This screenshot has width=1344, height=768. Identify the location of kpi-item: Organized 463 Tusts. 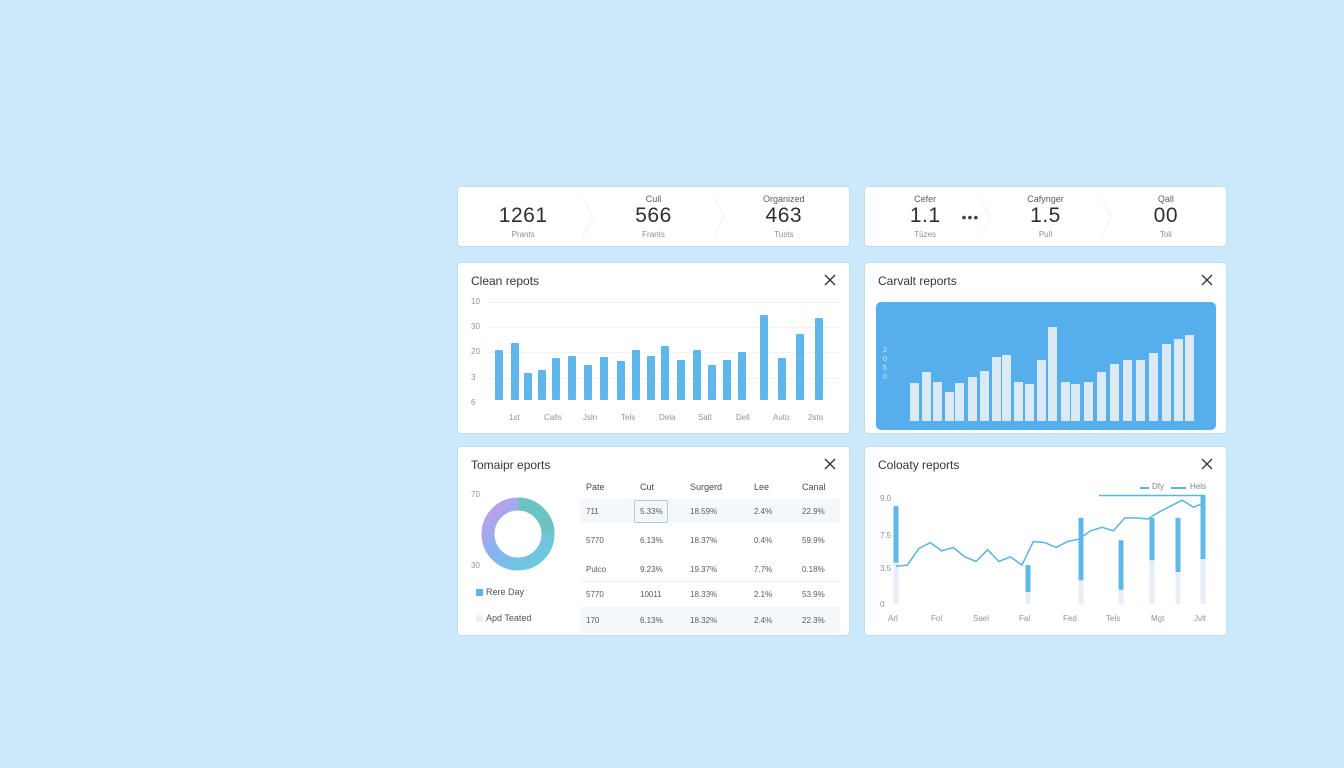
(784, 216).